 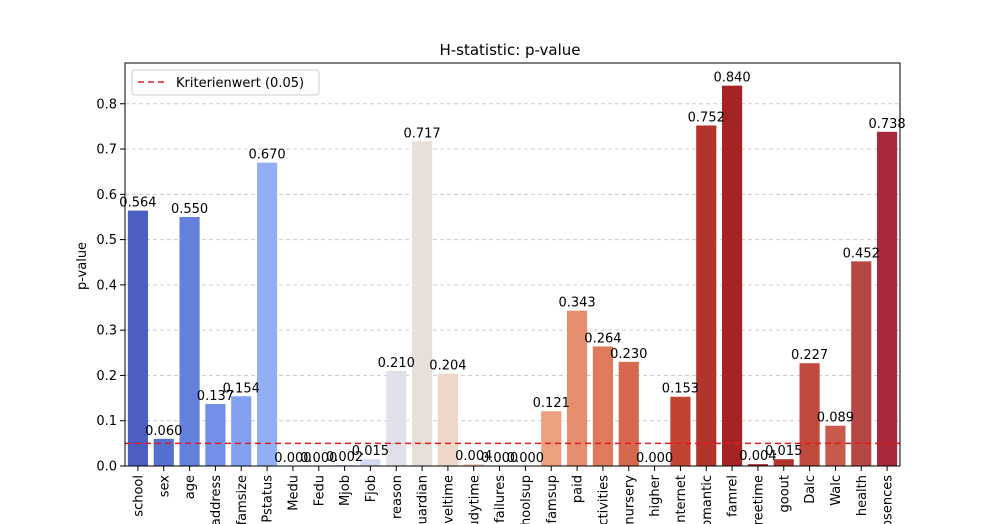 What do you see at coordinates (216, 499) in the screenshot?
I see `x-tick-label: address` at bounding box center [216, 499].